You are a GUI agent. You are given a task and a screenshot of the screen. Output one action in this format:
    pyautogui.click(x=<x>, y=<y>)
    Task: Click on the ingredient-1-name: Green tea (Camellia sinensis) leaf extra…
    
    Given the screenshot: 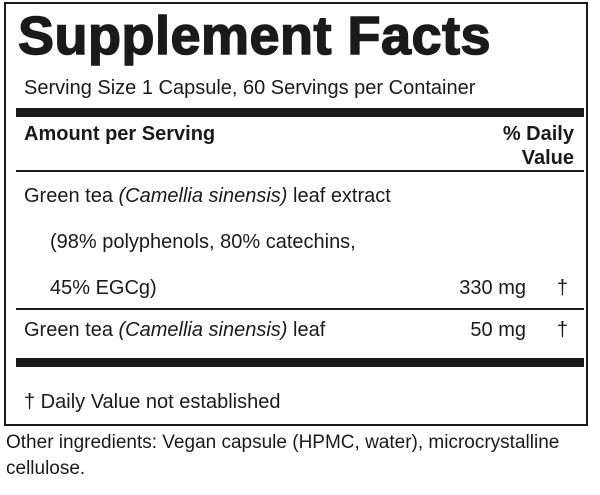 What is the action you would take?
    pyautogui.click(x=207, y=196)
    